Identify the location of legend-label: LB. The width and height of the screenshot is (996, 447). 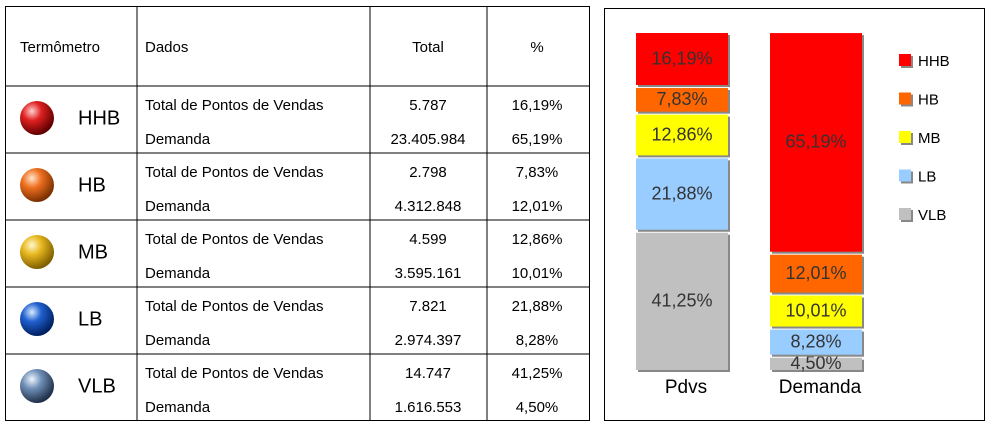
(927, 176).